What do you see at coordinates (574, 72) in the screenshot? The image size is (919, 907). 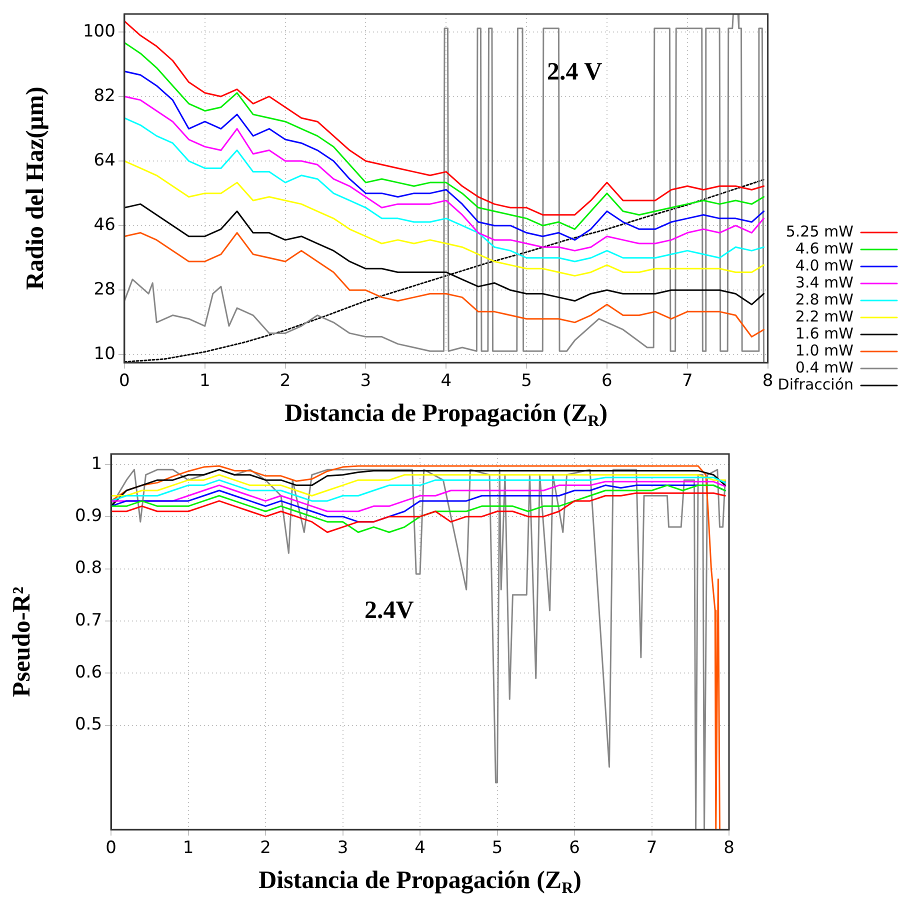 I see `annotation: 2.4 V` at bounding box center [574, 72].